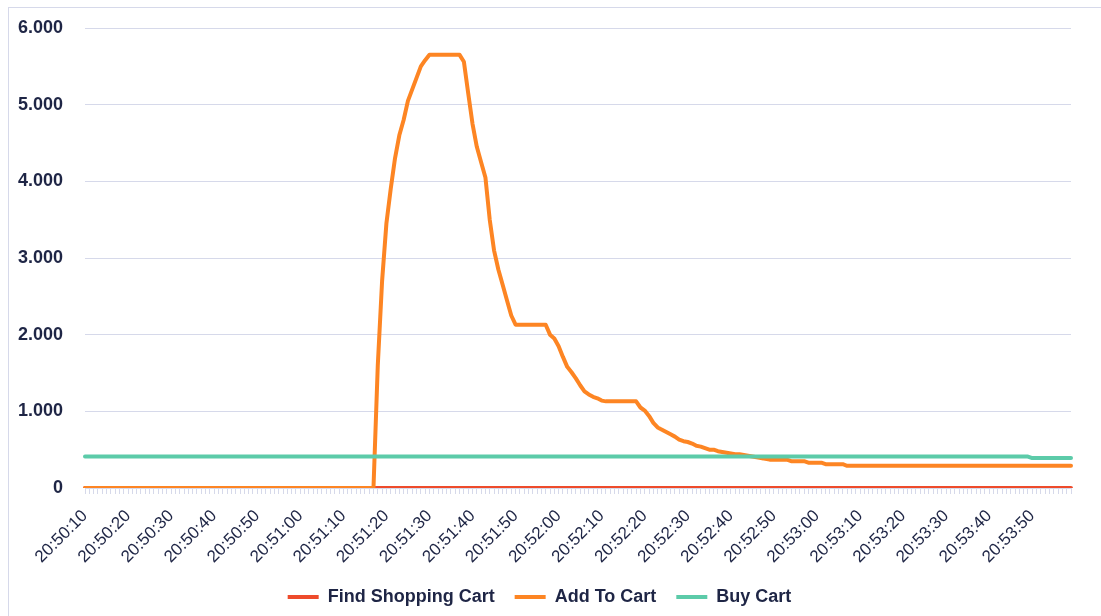 Image resolution: width=1101 pixels, height=616 pixels. I want to click on y-tick-label: 6.000, so click(40, 26).